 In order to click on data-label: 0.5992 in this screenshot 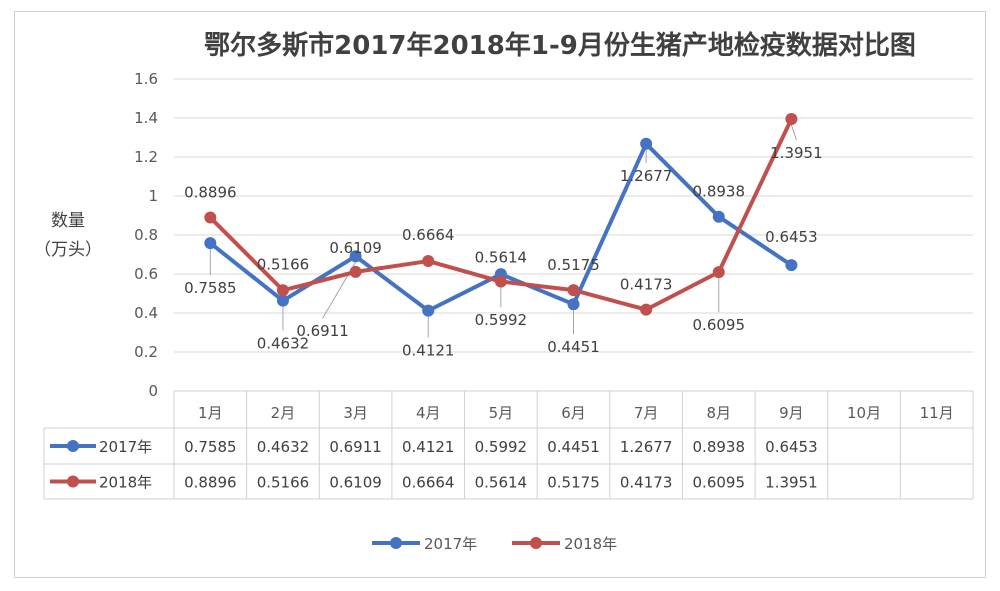, I will do `click(501, 320)`.